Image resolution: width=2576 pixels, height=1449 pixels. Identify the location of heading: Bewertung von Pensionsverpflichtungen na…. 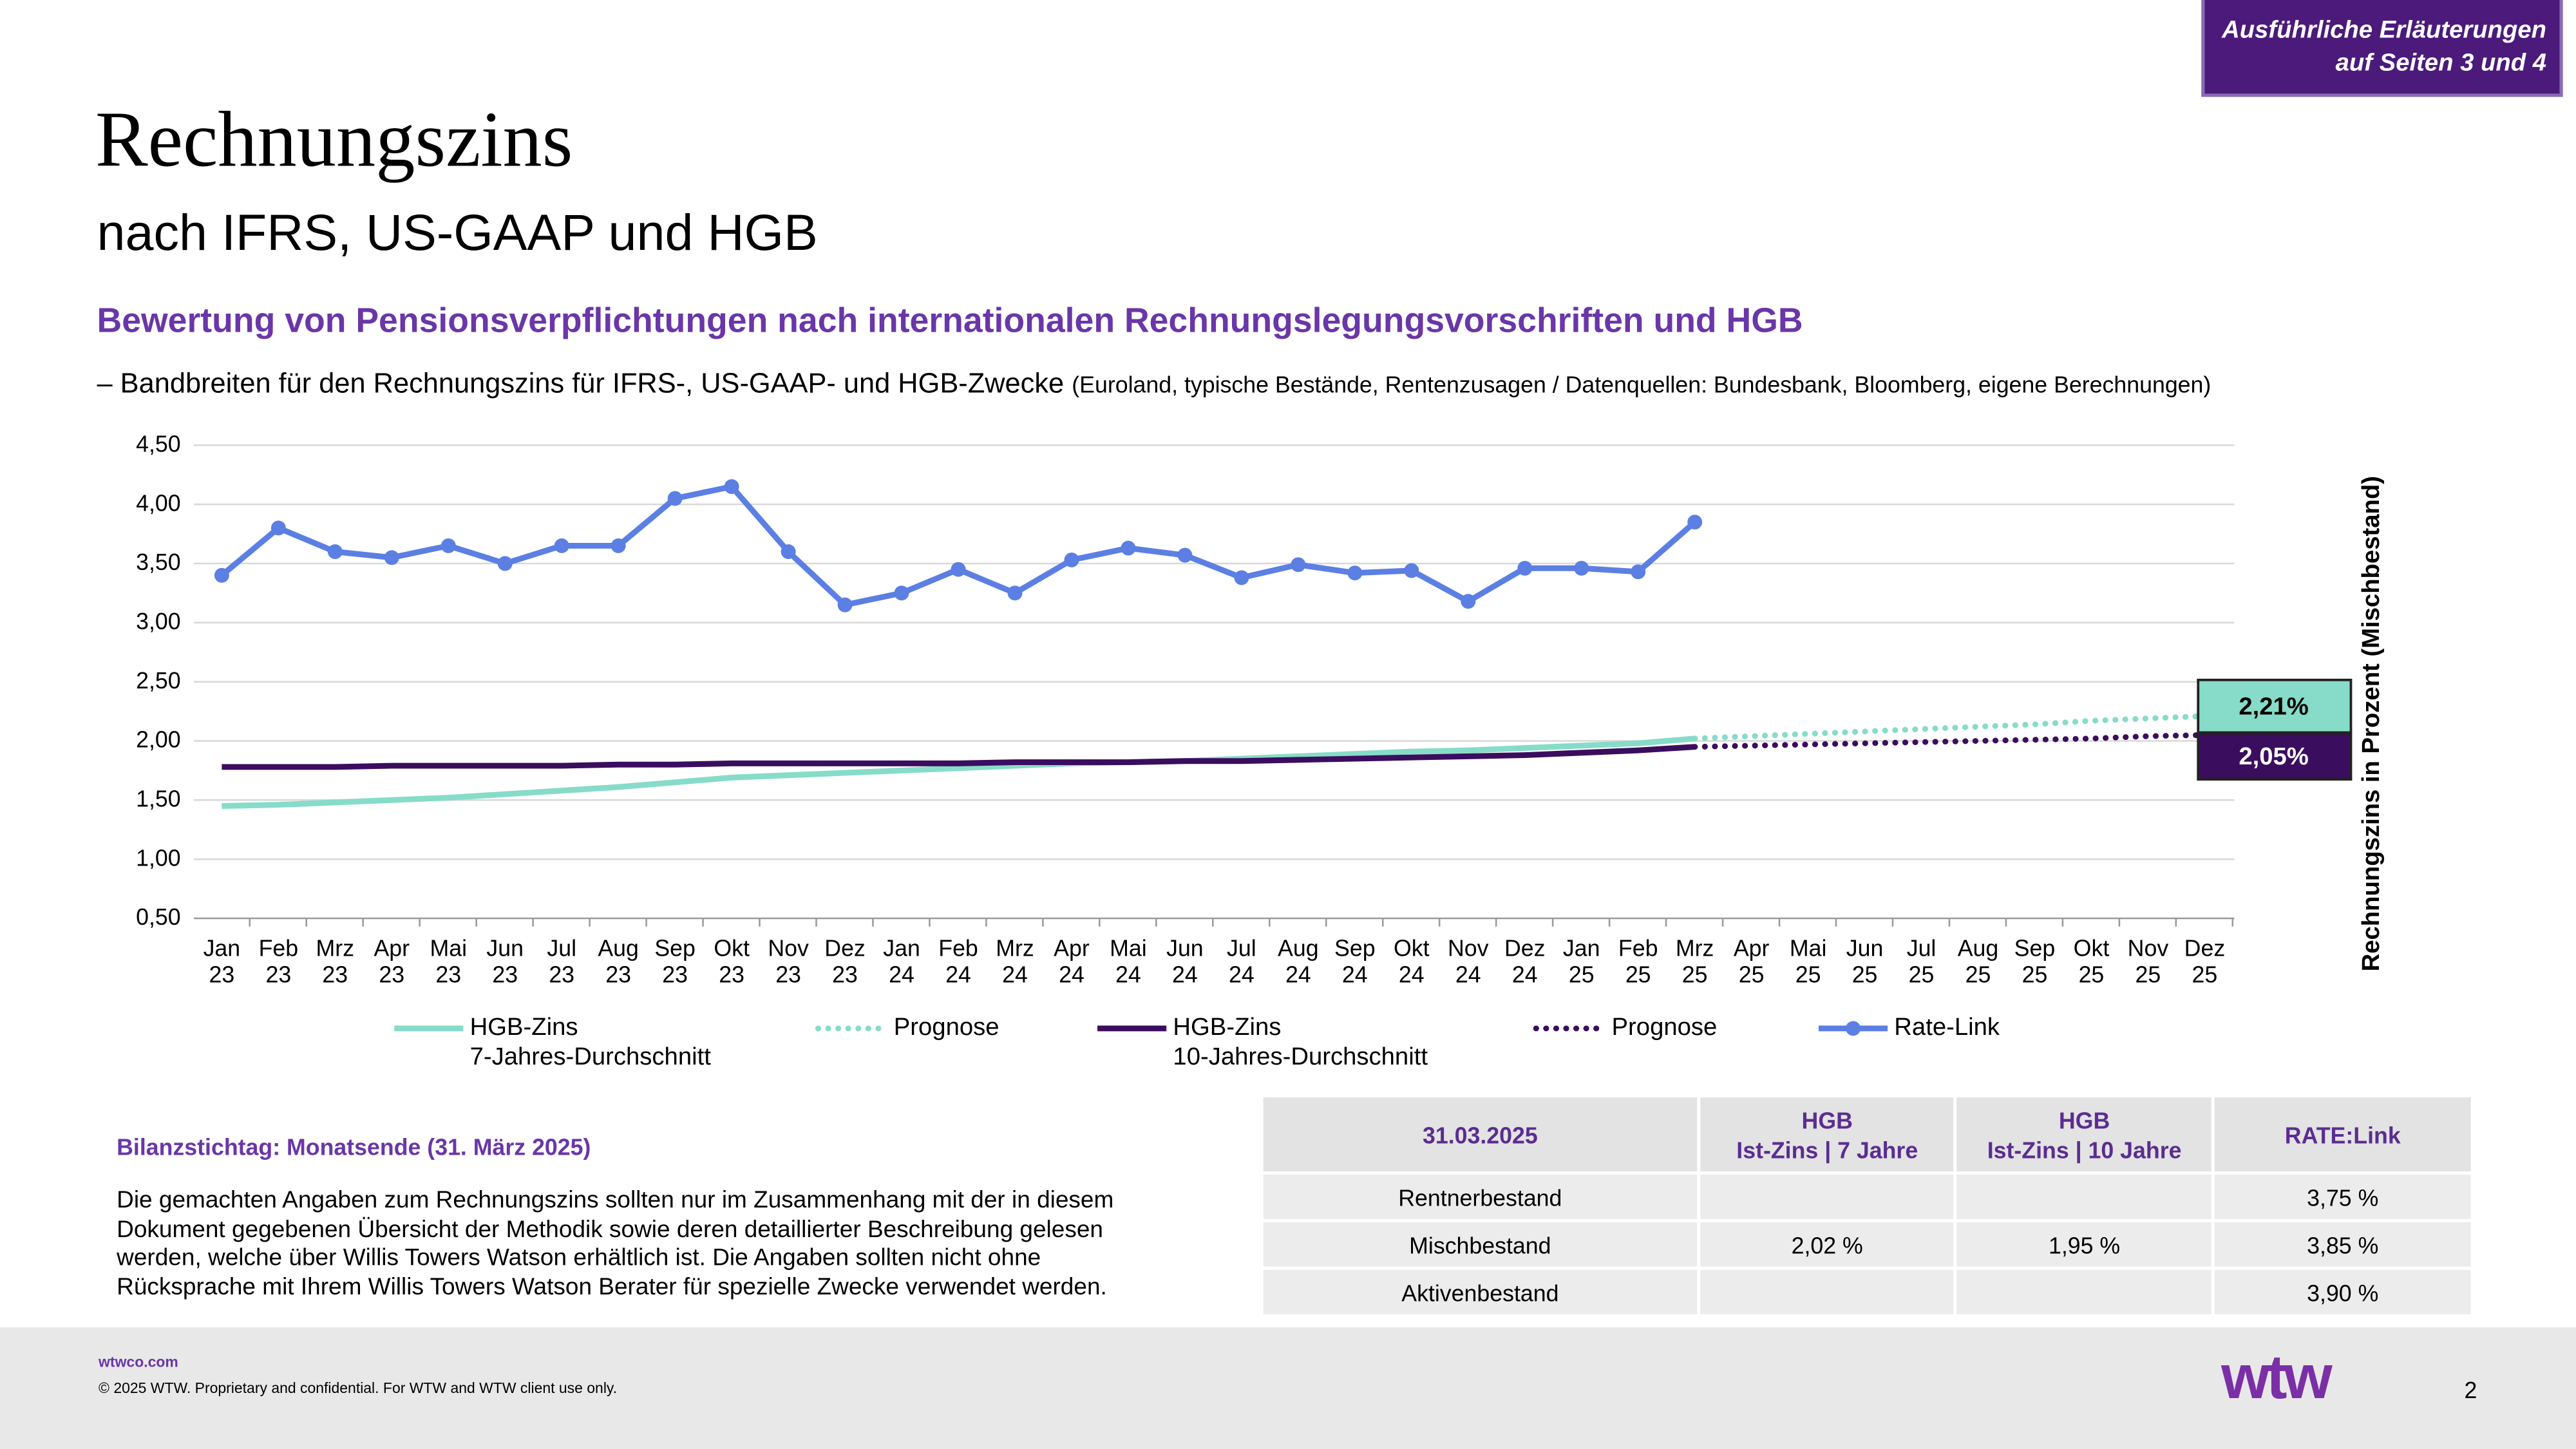
(950, 321).